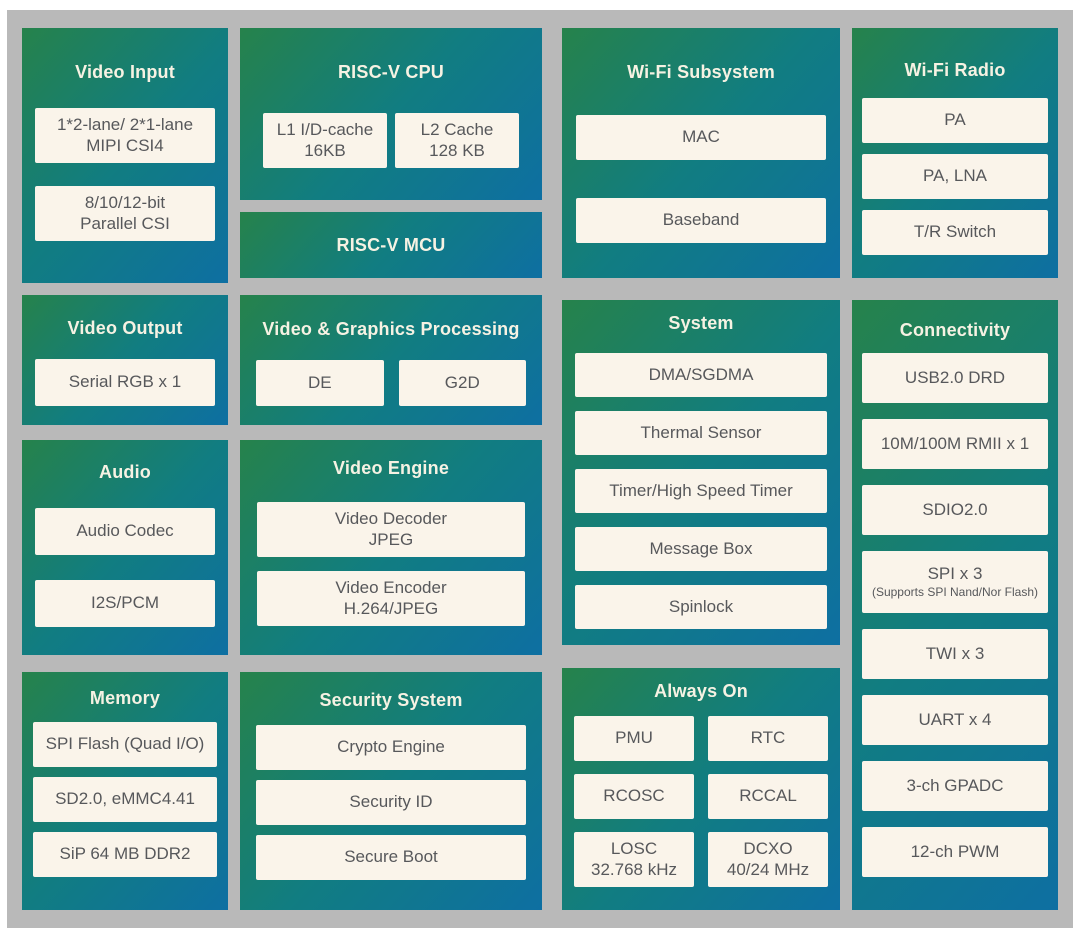 The height and width of the screenshot is (936, 1080). Describe the element at coordinates (955, 654) in the screenshot. I see `box-twi: TWI x 3` at that location.